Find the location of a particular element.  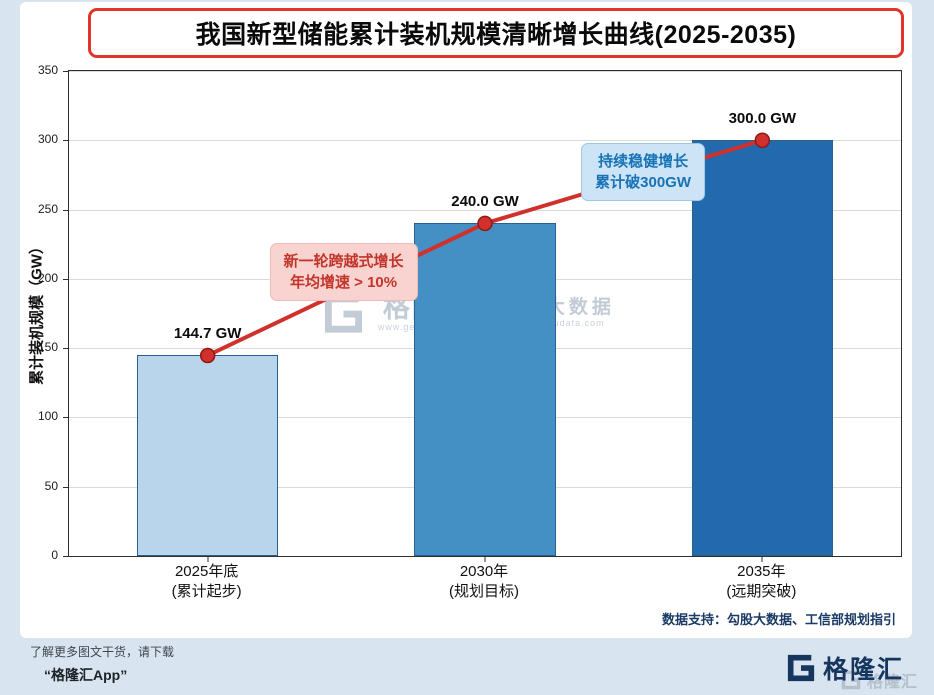

y-axis-ticks: 0 50 100 150 200 250 300 350 is located at coordinates (39, 312).